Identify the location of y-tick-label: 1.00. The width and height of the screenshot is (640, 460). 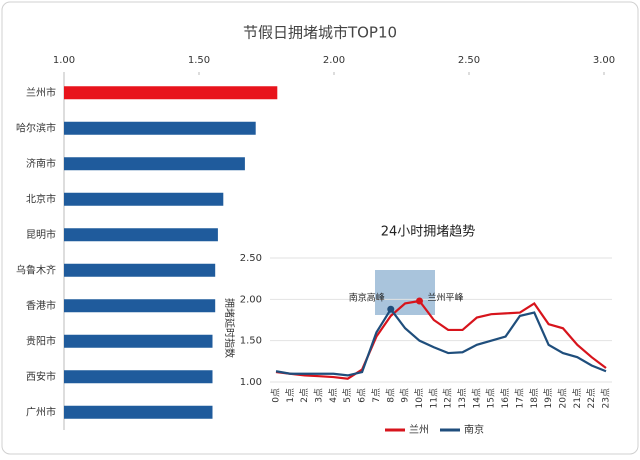
(251, 382).